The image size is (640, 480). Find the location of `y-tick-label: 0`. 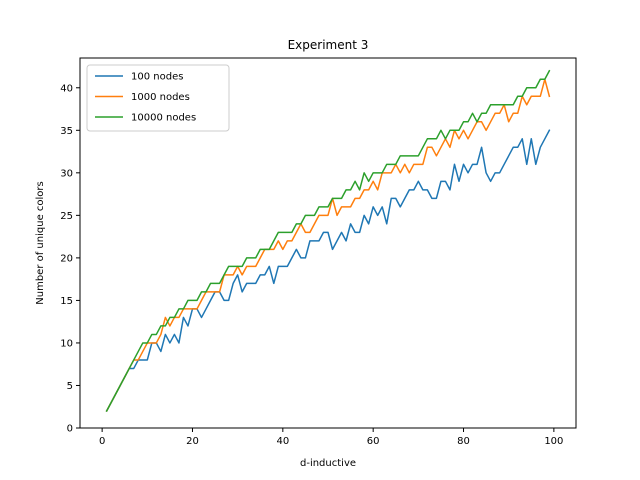

y-tick-label: 0 is located at coordinates (70, 429).